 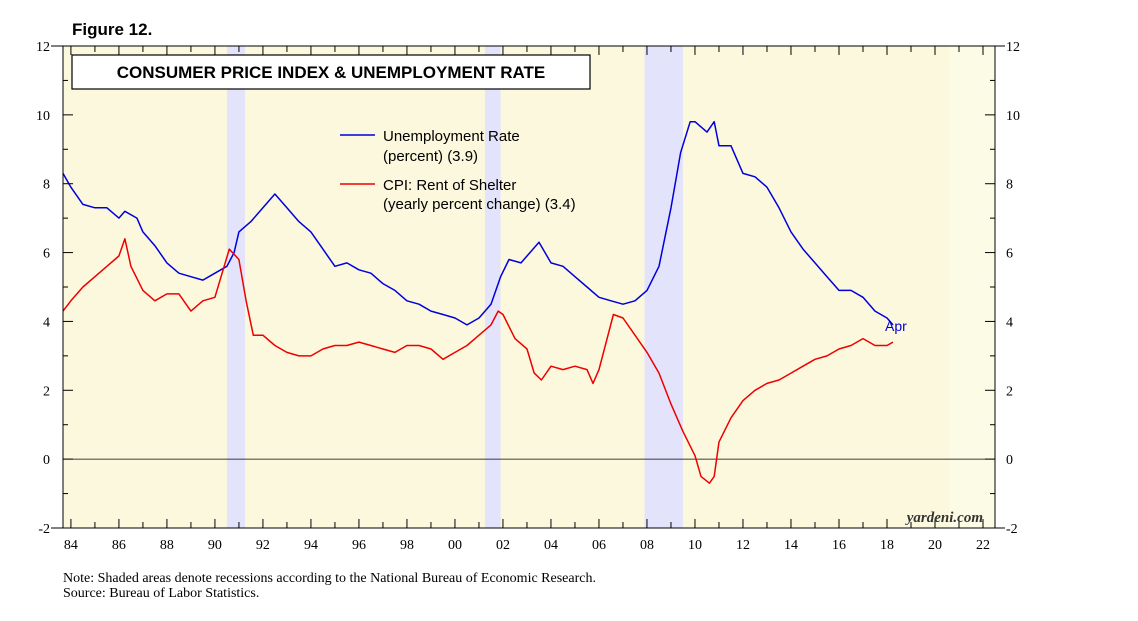 I want to click on x-tick-label: 00, so click(x=455, y=545).